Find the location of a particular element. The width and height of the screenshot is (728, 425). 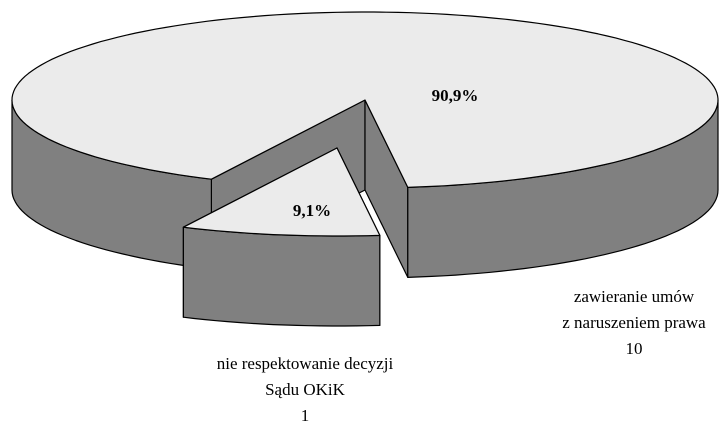

slice-top is located at coordinates (281, 192).